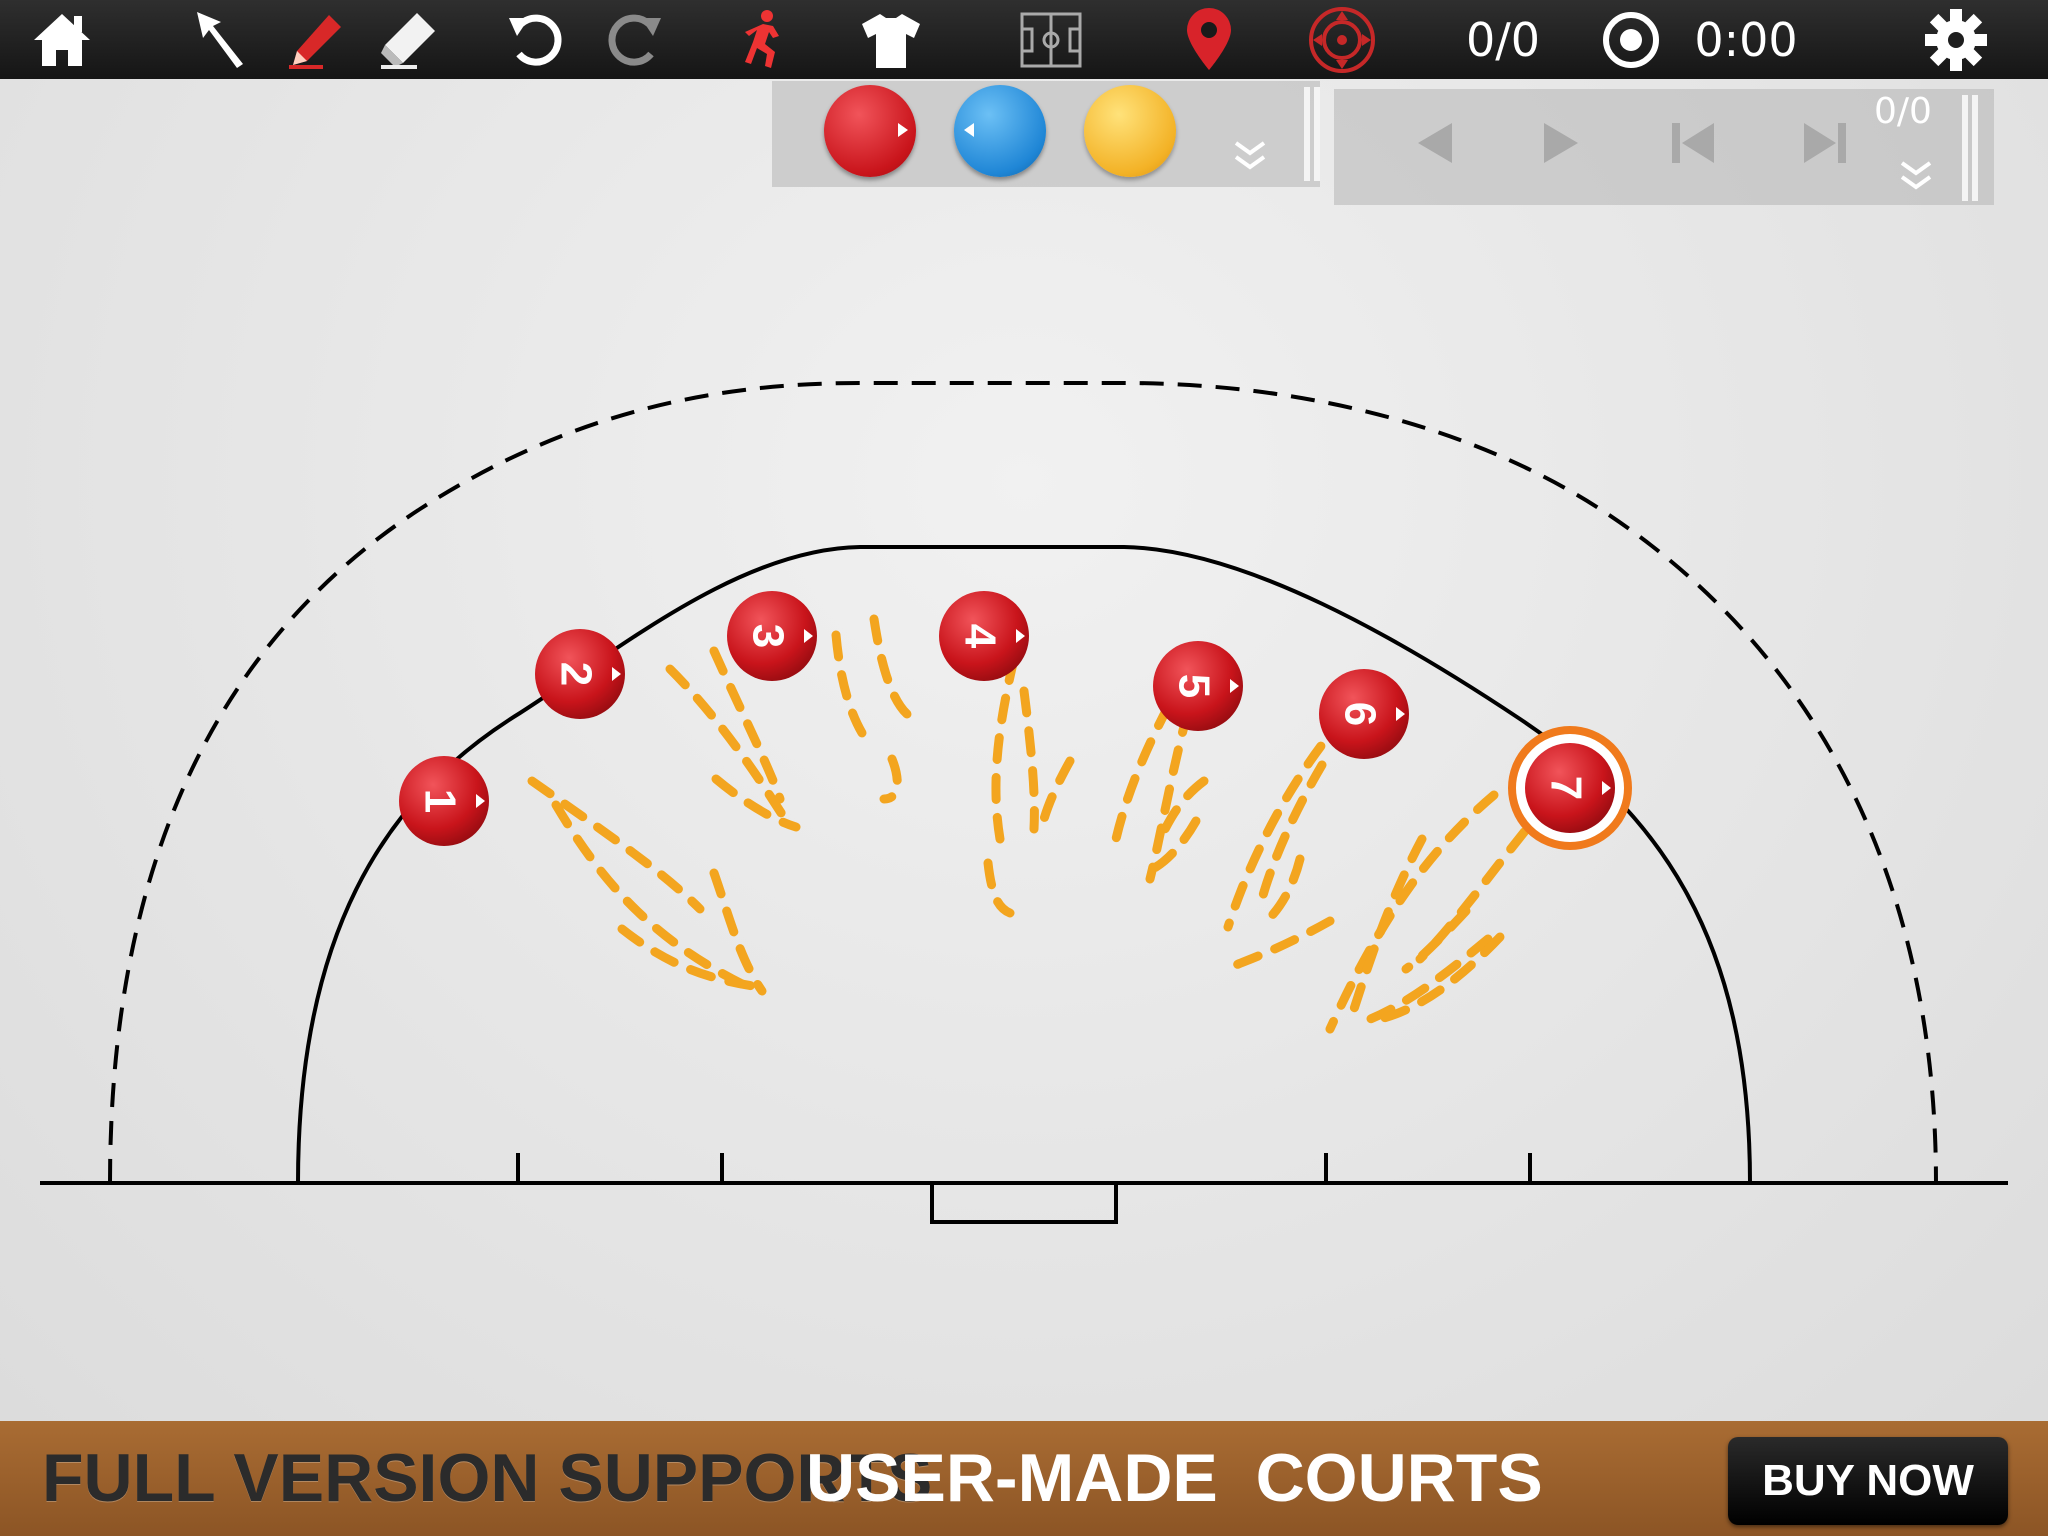 Image resolution: width=2048 pixels, height=1536 pixels. I want to click on goal, so click(1024, 1203).